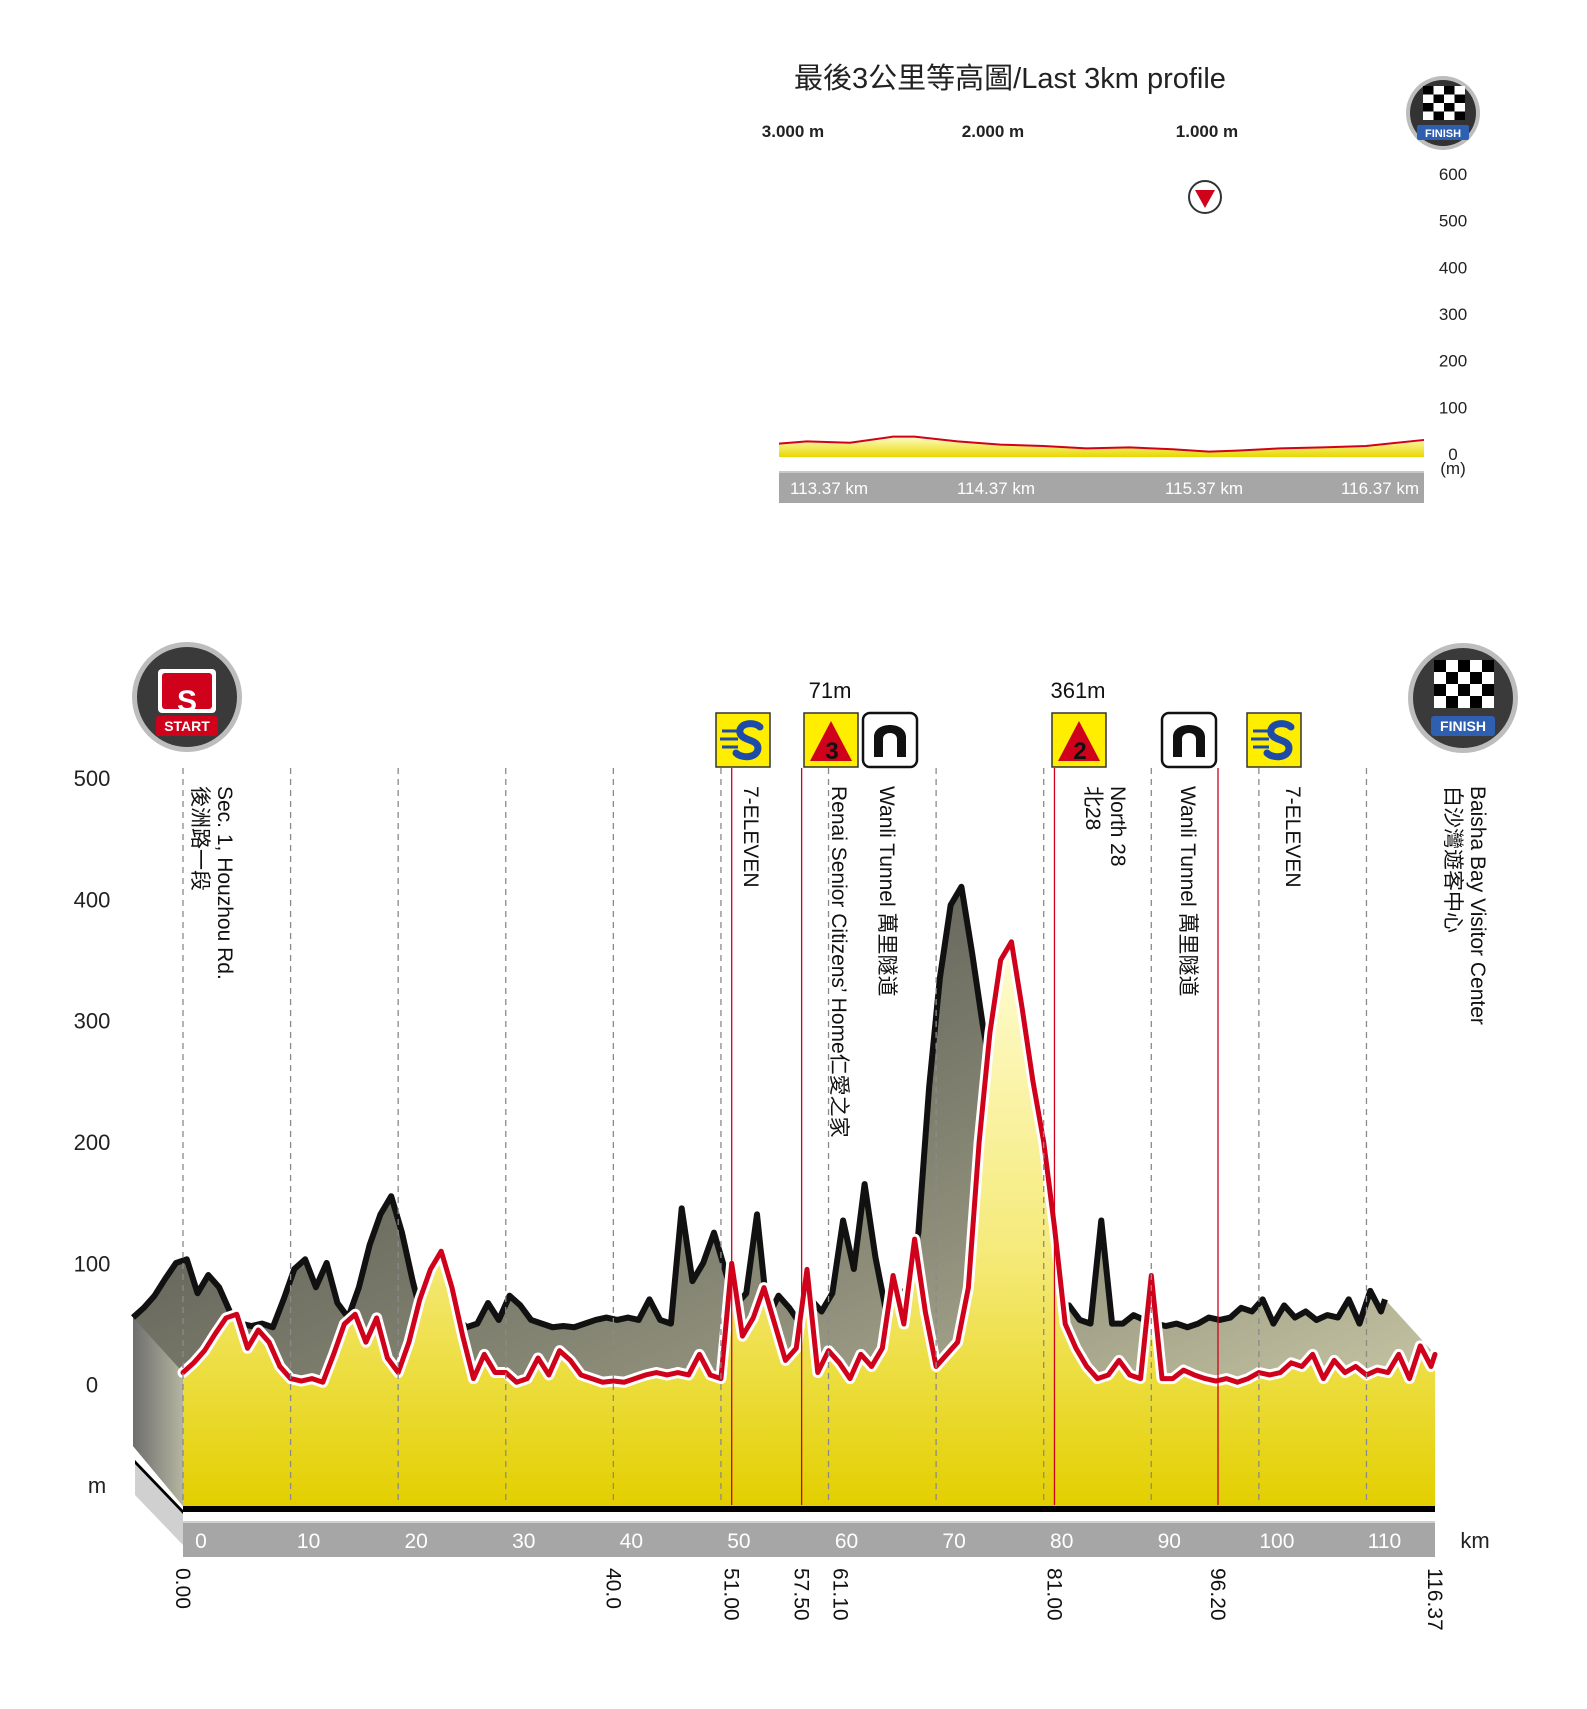  I want to click on x-tick-label: 70, so click(953, 1541).